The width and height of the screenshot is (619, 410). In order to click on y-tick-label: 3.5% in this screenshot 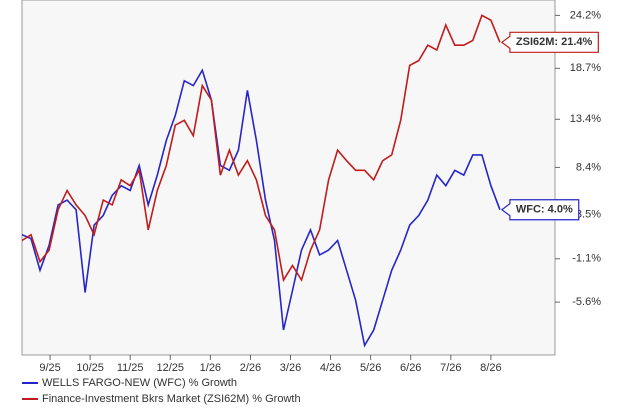, I will do `click(588, 214)`.